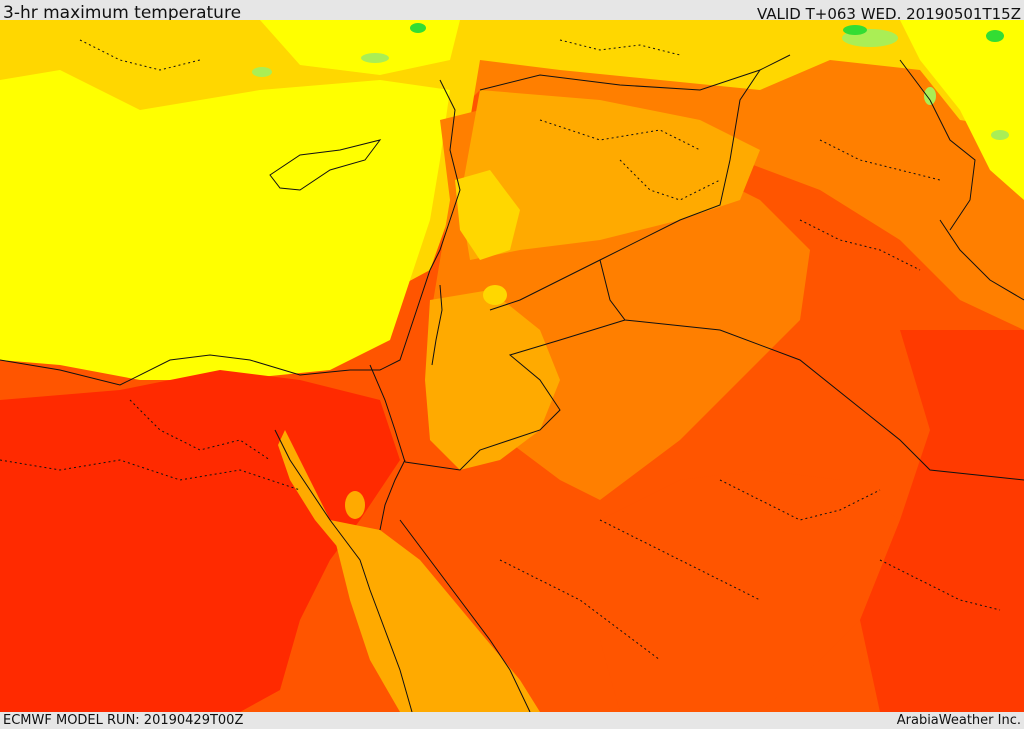  I want to click on credit-label: ArabiaWeather Inc., so click(959, 720).